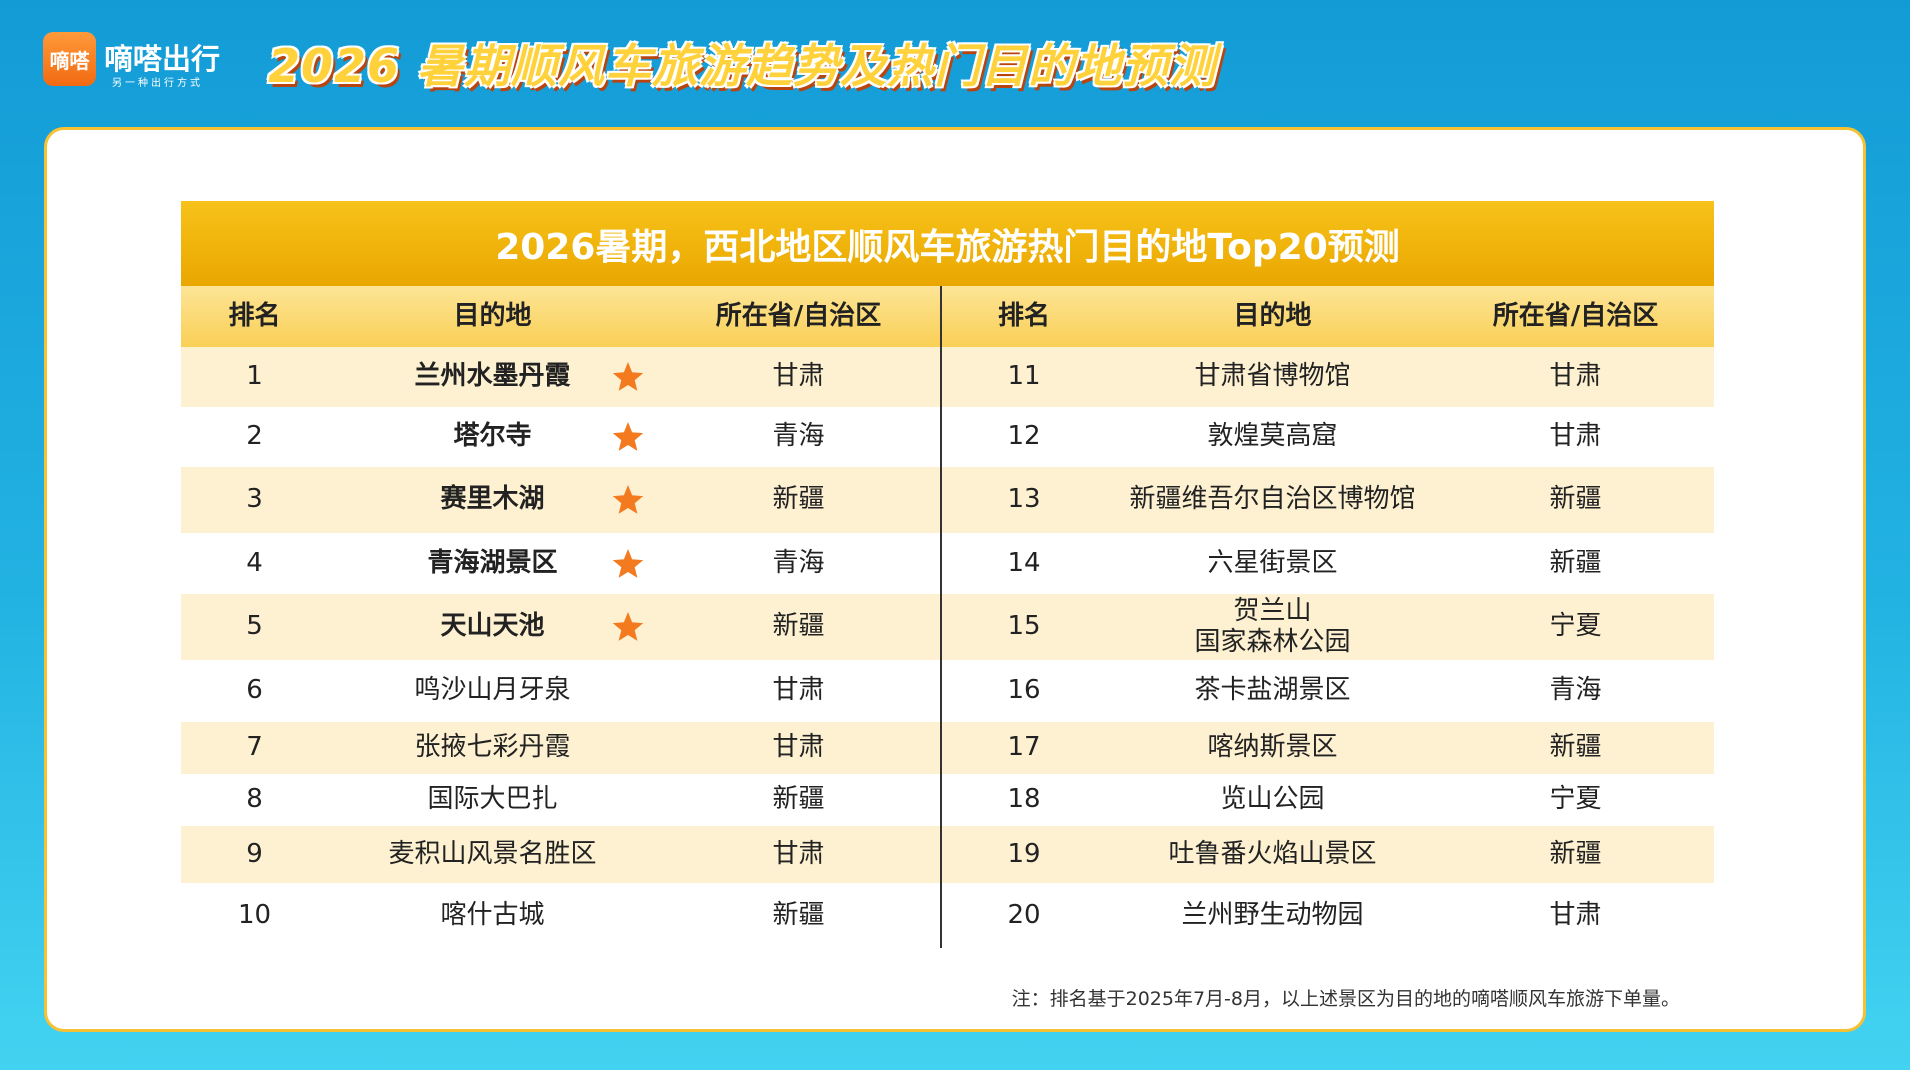 Image resolution: width=1910 pixels, height=1070 pixels. What do you see at coordinates (947, 500) in the screenshot?
I see `table-row: 3 赛里木湖 新疆 13 新疆维吾尔自治区博物馆 新疆` at bounding box center [947, 500].